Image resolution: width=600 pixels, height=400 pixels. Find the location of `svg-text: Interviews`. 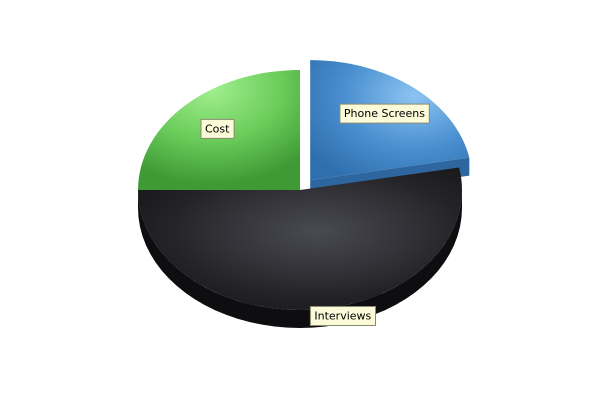

svg-text: Interviews is located at coordinates (342, 316).